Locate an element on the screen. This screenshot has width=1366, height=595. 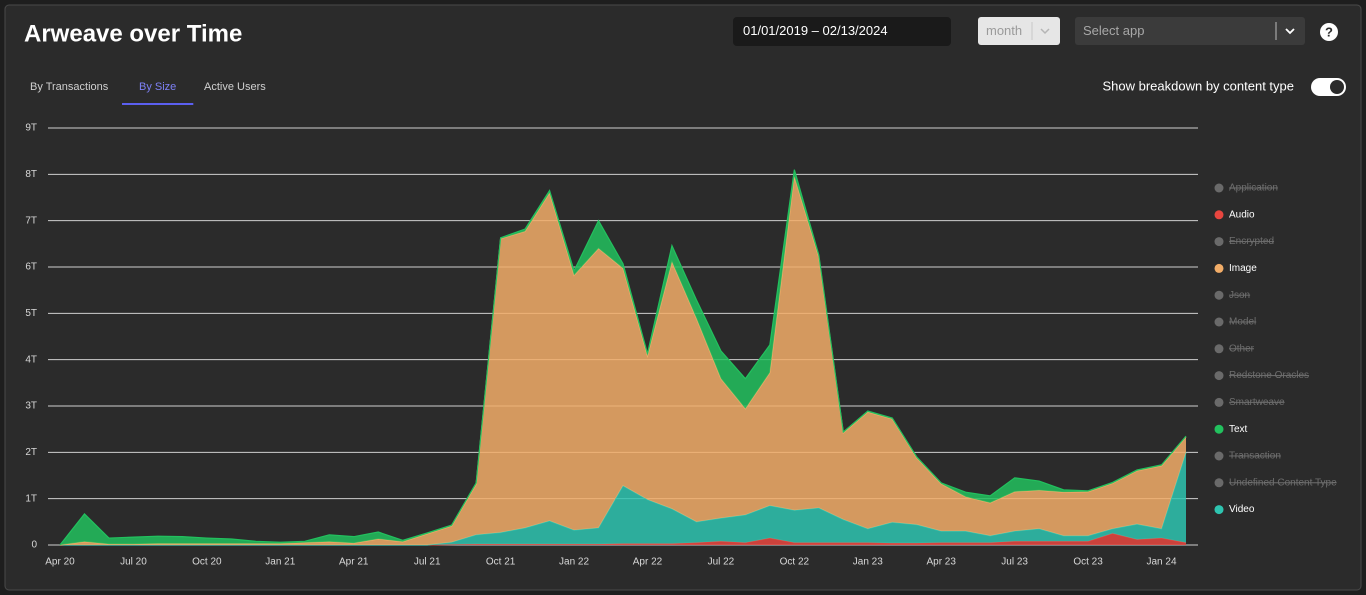
legend-label: Video is located at coordinates (1242, 509).